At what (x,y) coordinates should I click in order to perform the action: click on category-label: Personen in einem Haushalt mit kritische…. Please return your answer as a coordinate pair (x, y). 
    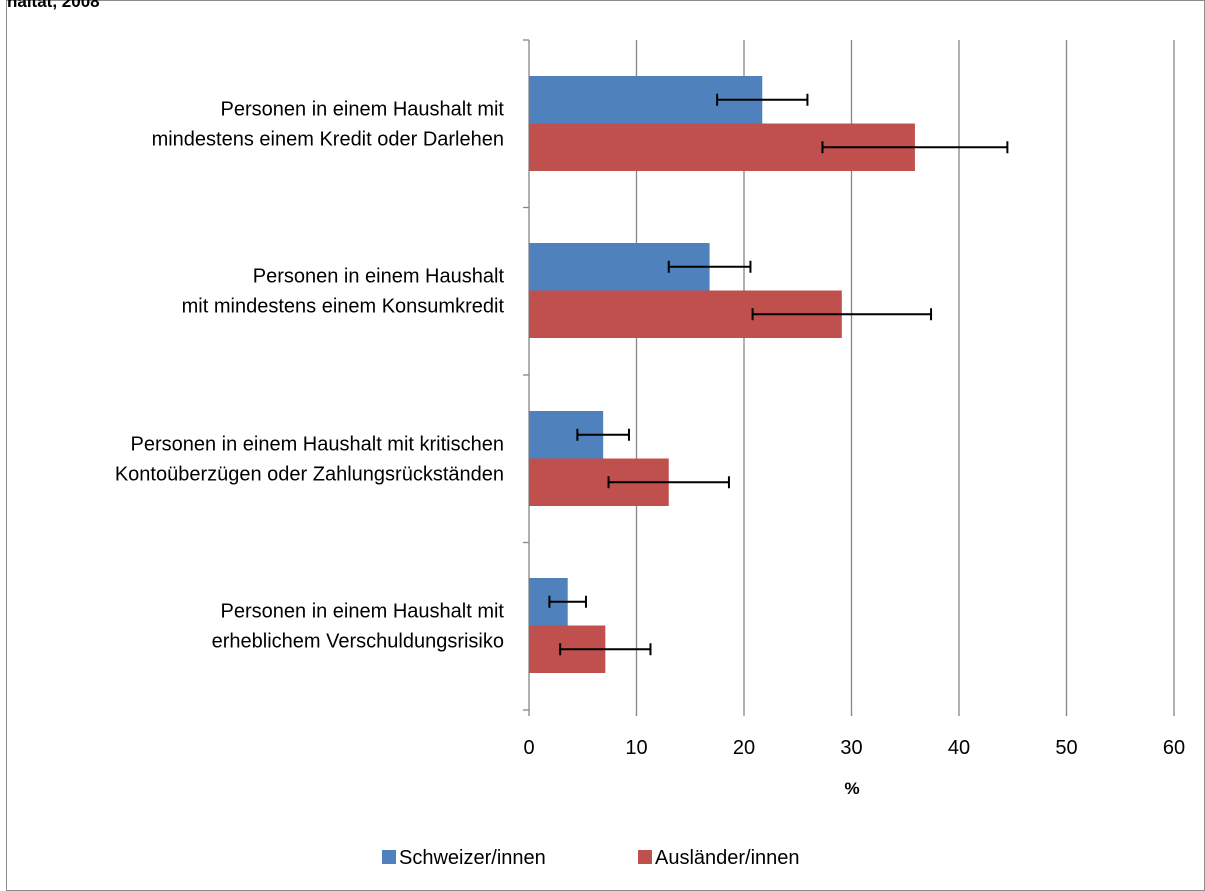
    Looking at the image, I should click on (317, 445).